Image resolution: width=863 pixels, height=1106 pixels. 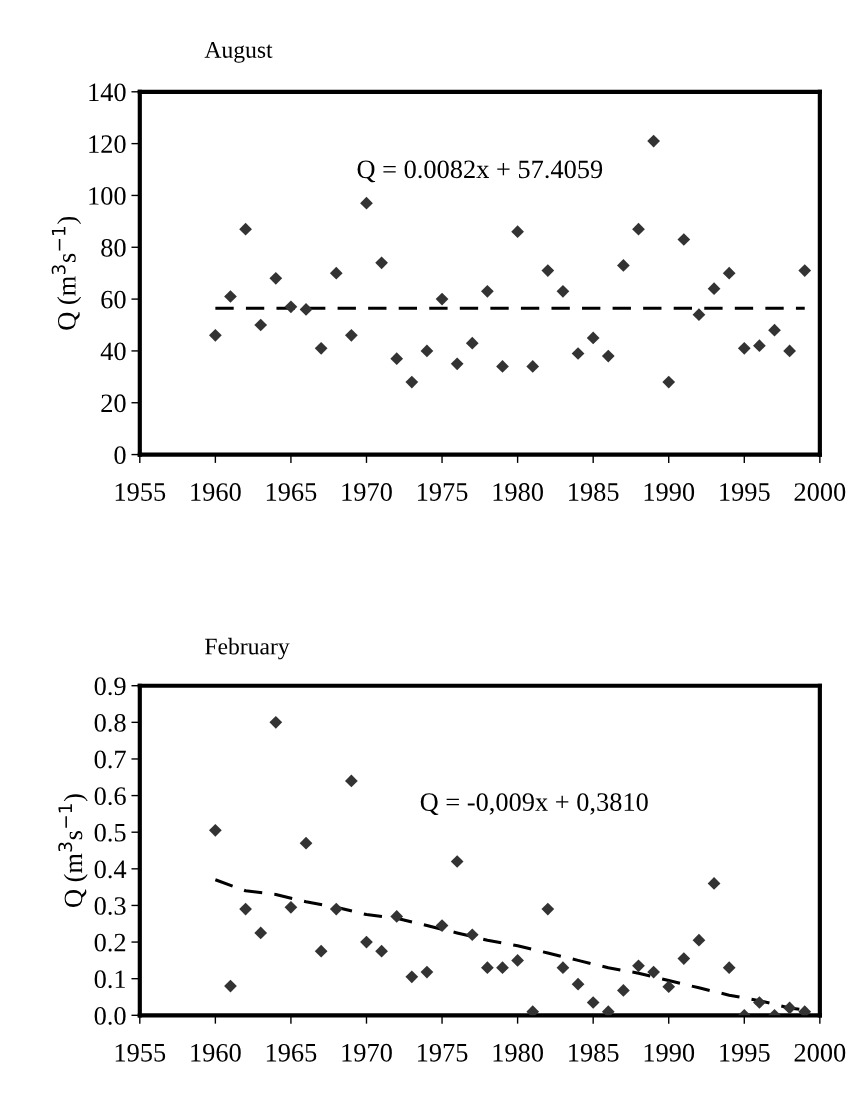 What do you see at coordinates (110, 1015) in the screenshot?
I see `y-tick-label: 0.0` at bounding box center [110, 1015].